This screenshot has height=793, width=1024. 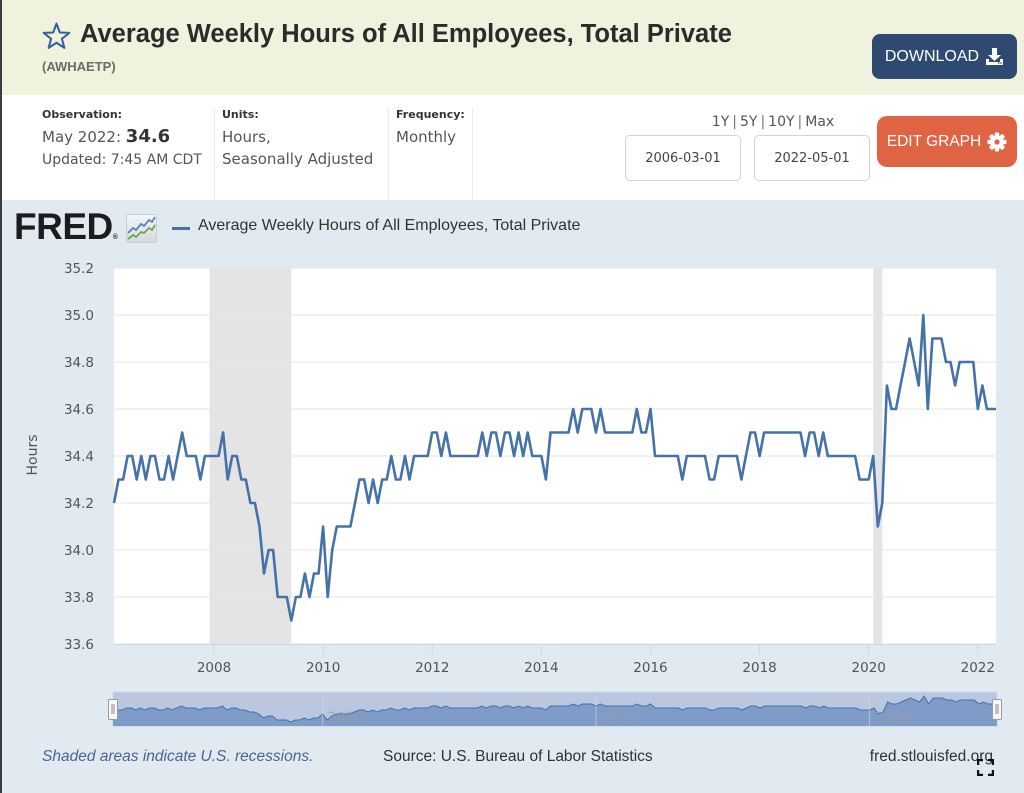 I want to click on logo-text: FRED, so click(x=63, y=226).